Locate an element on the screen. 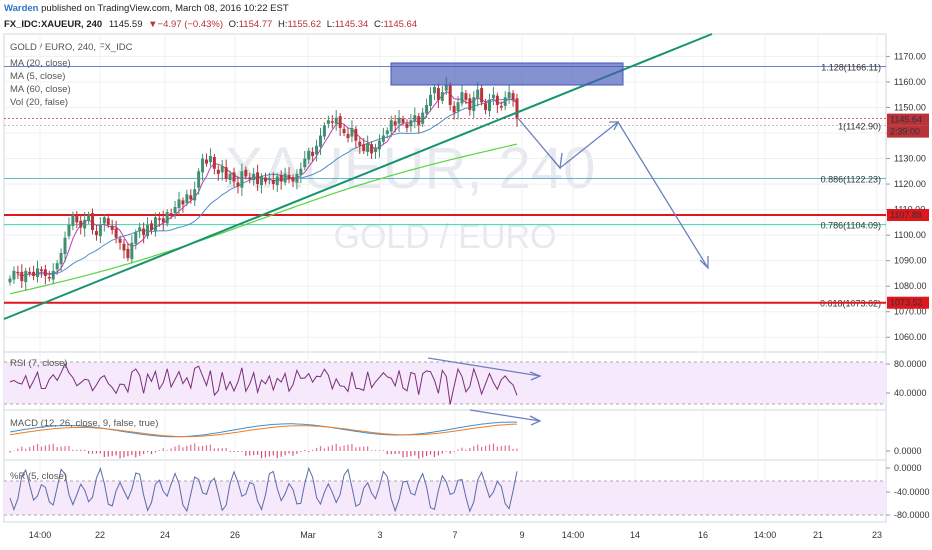 The image size is (932, 550). rsi-band is located at coordinates (445, 383).